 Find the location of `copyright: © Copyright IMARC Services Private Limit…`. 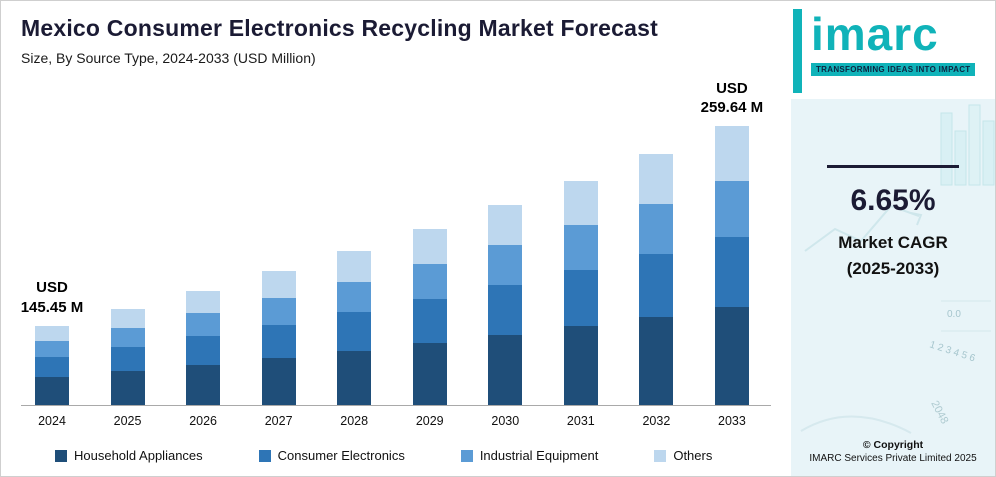

copyright: © Copyright IMARC Services Private Limit… is located at coordinates (893, 451).